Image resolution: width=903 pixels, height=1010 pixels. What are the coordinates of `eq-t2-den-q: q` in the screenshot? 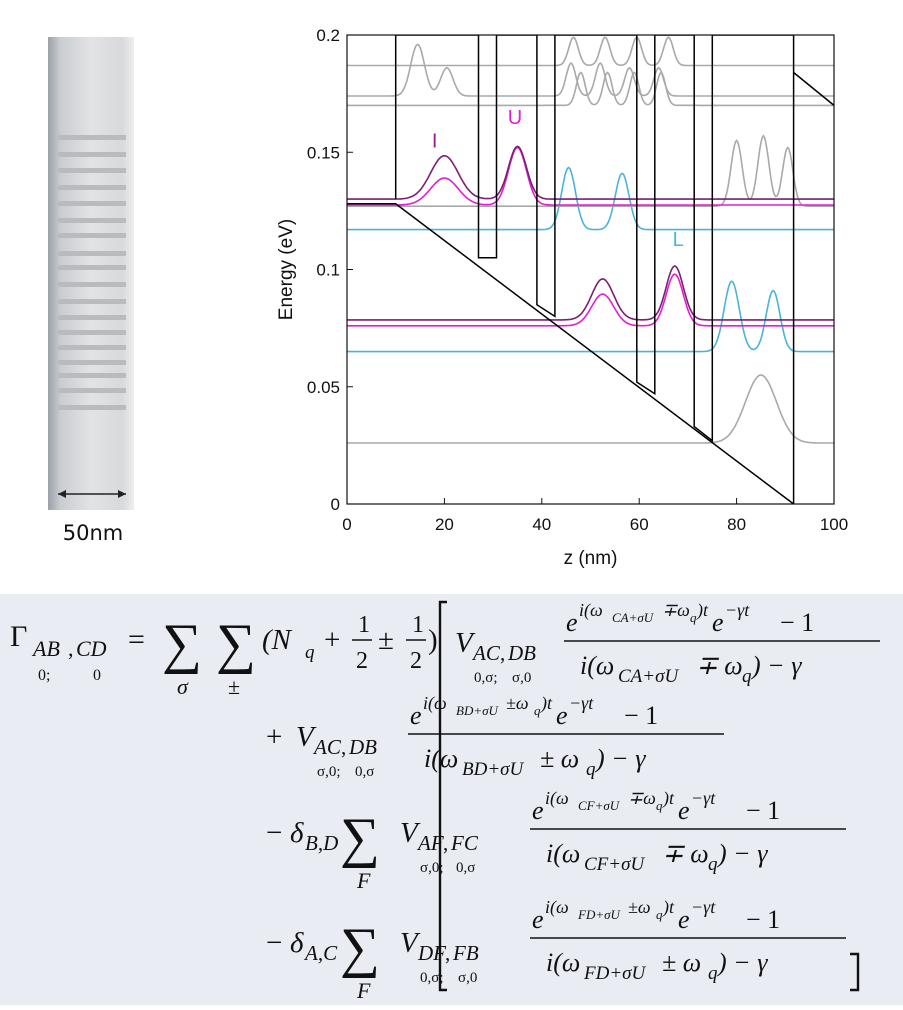 It's located at (591, 769).